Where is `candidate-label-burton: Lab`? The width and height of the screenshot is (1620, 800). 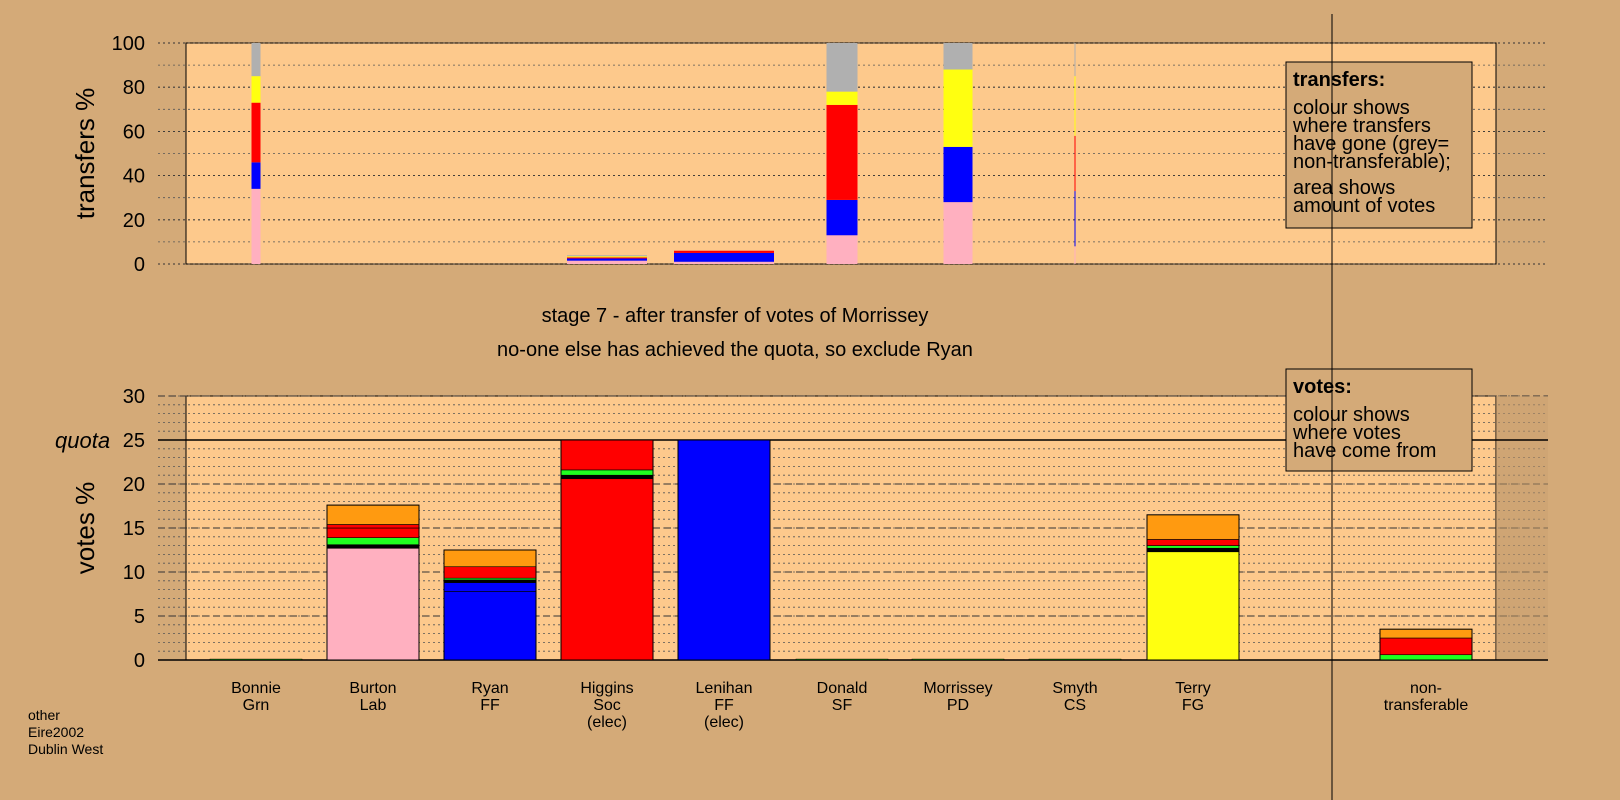 candidate-label-burton: Lab is located at coordinates (373, 705).